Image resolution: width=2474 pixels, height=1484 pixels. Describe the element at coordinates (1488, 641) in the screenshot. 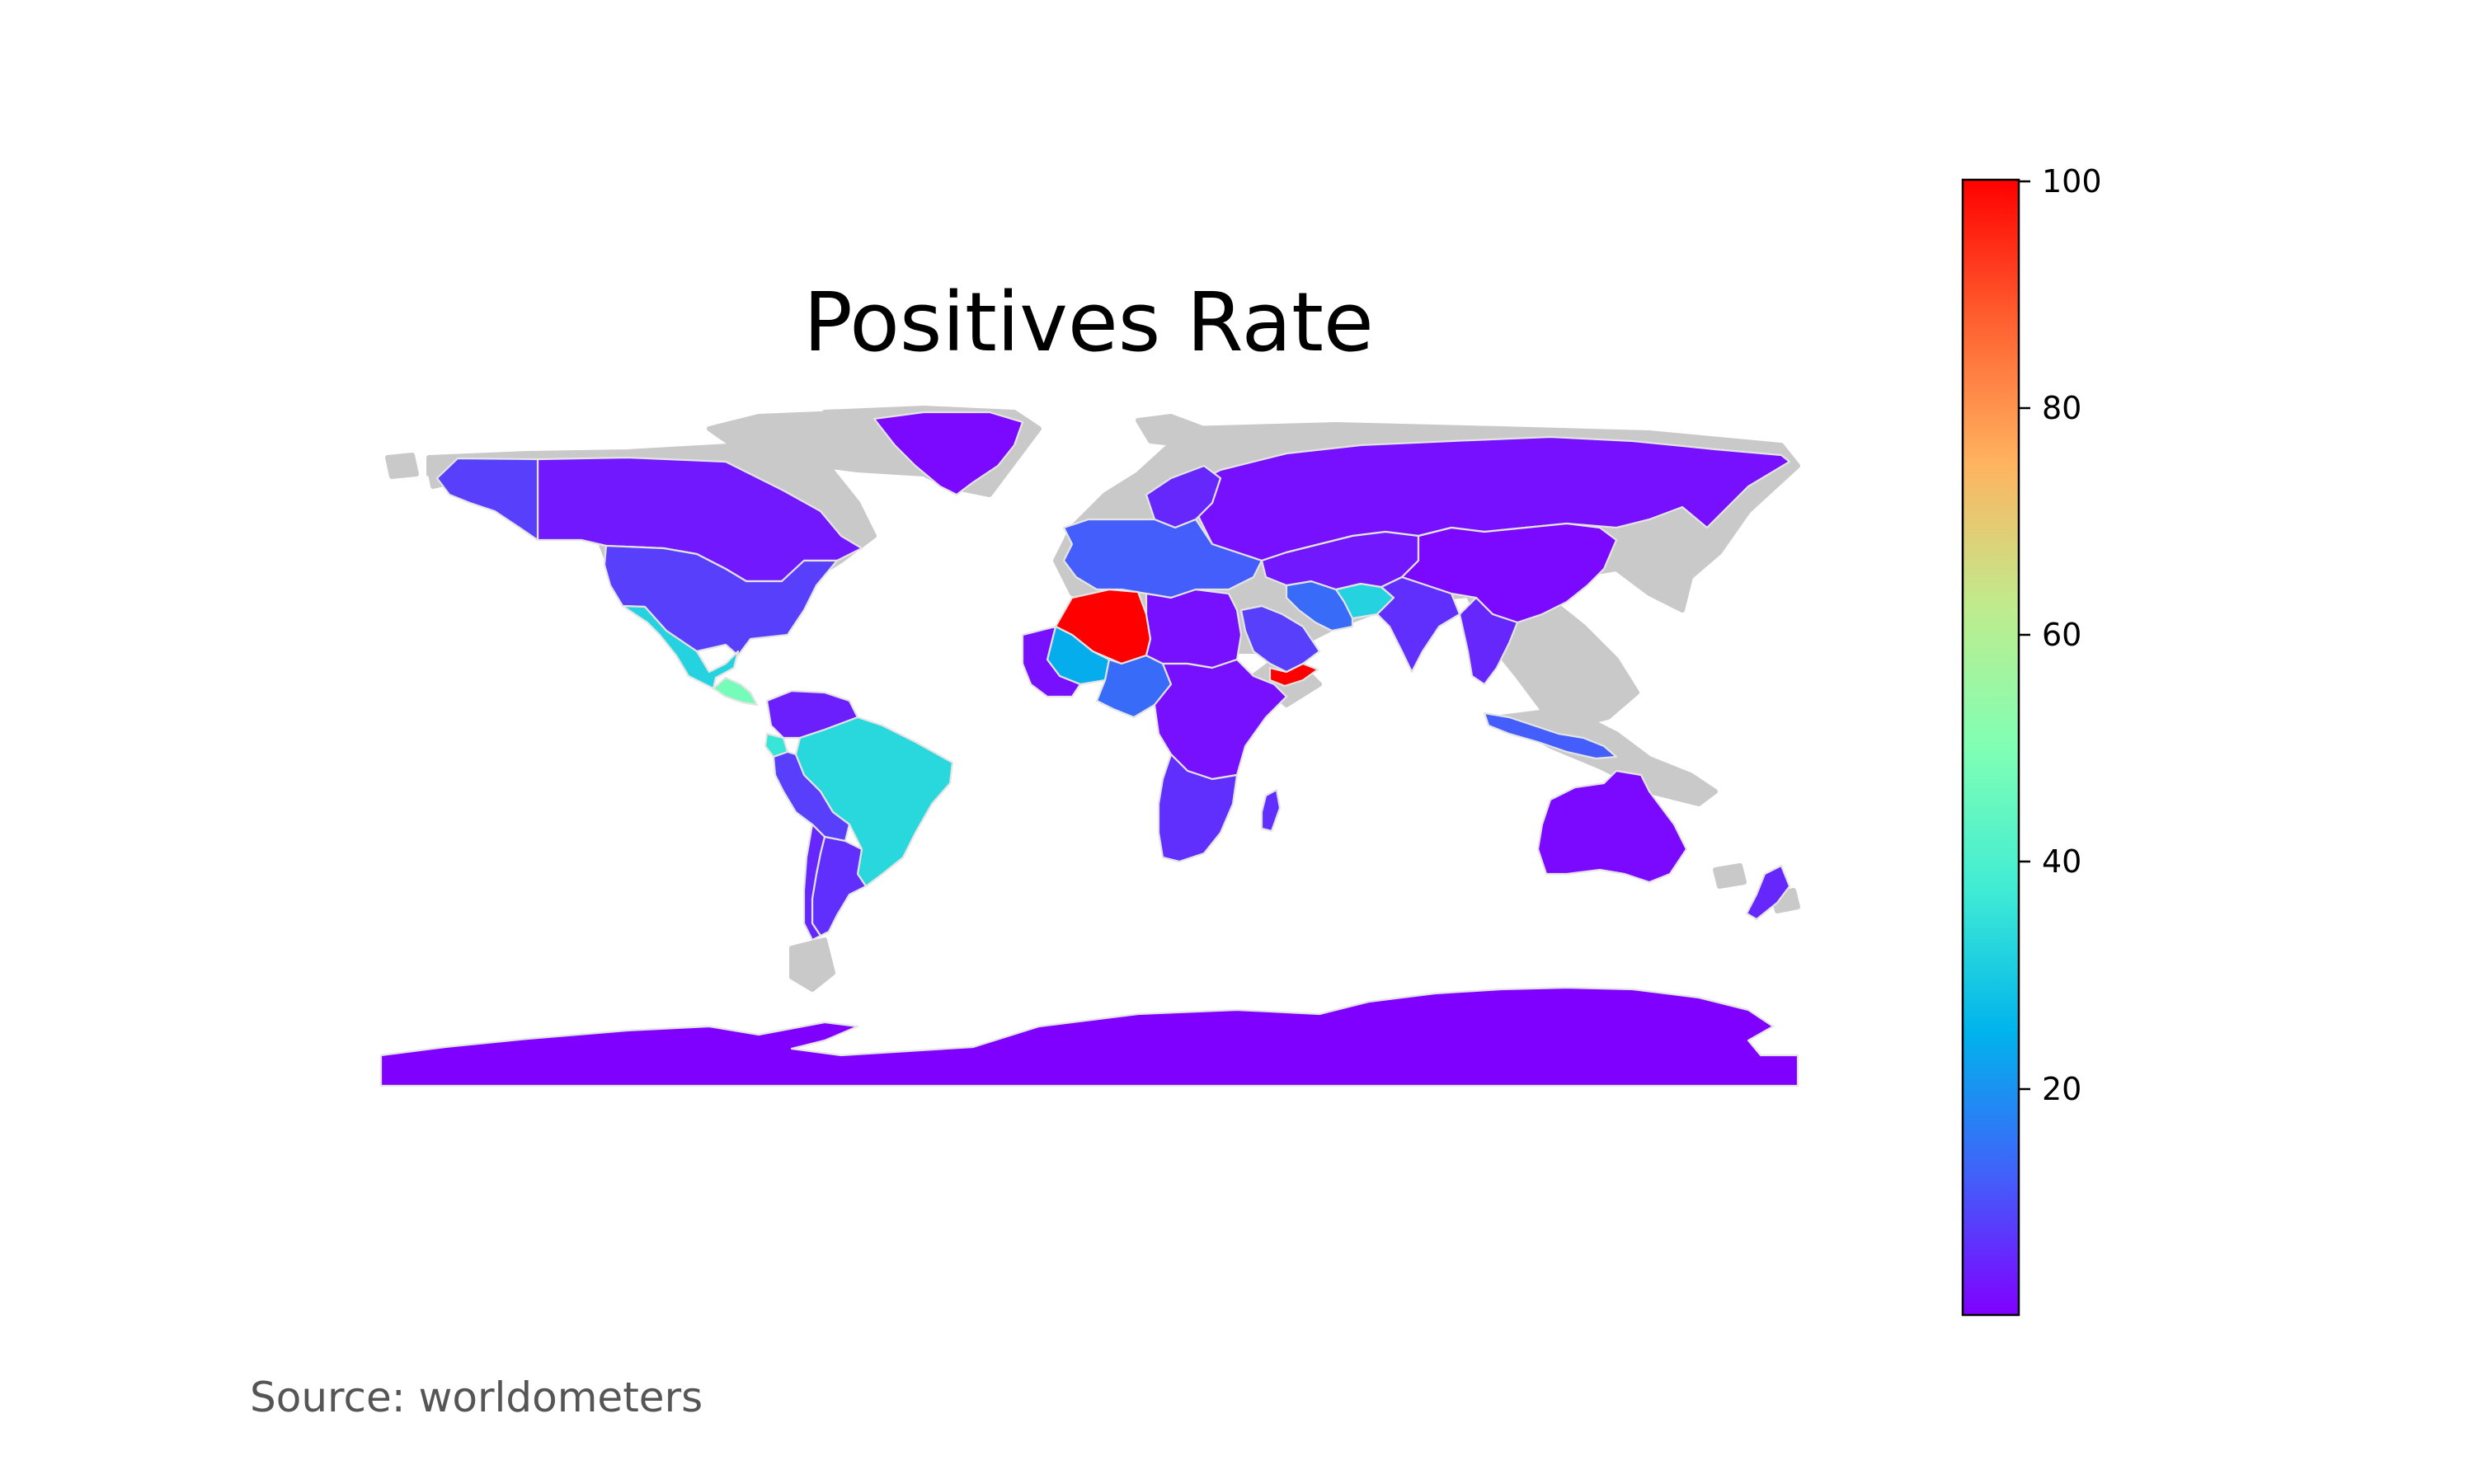

I see `region-southeast-asia: Southeast Asia` at that location.